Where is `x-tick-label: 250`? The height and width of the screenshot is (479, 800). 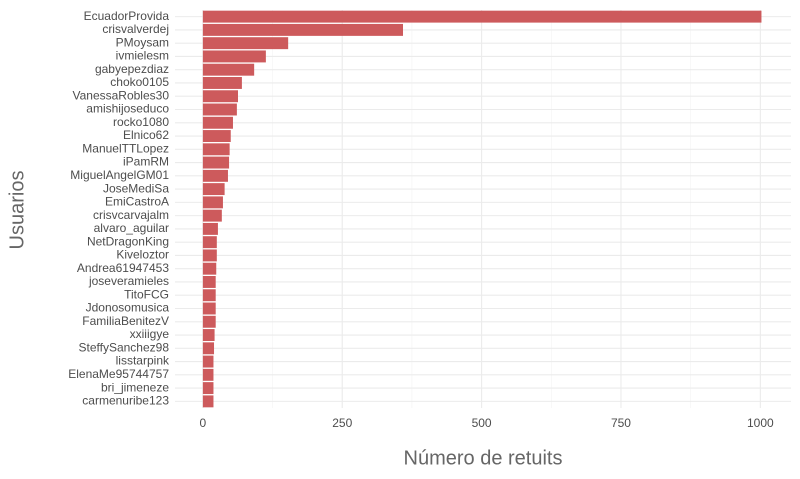 x-tick-label: 250 is located at coordinates (342, 423).